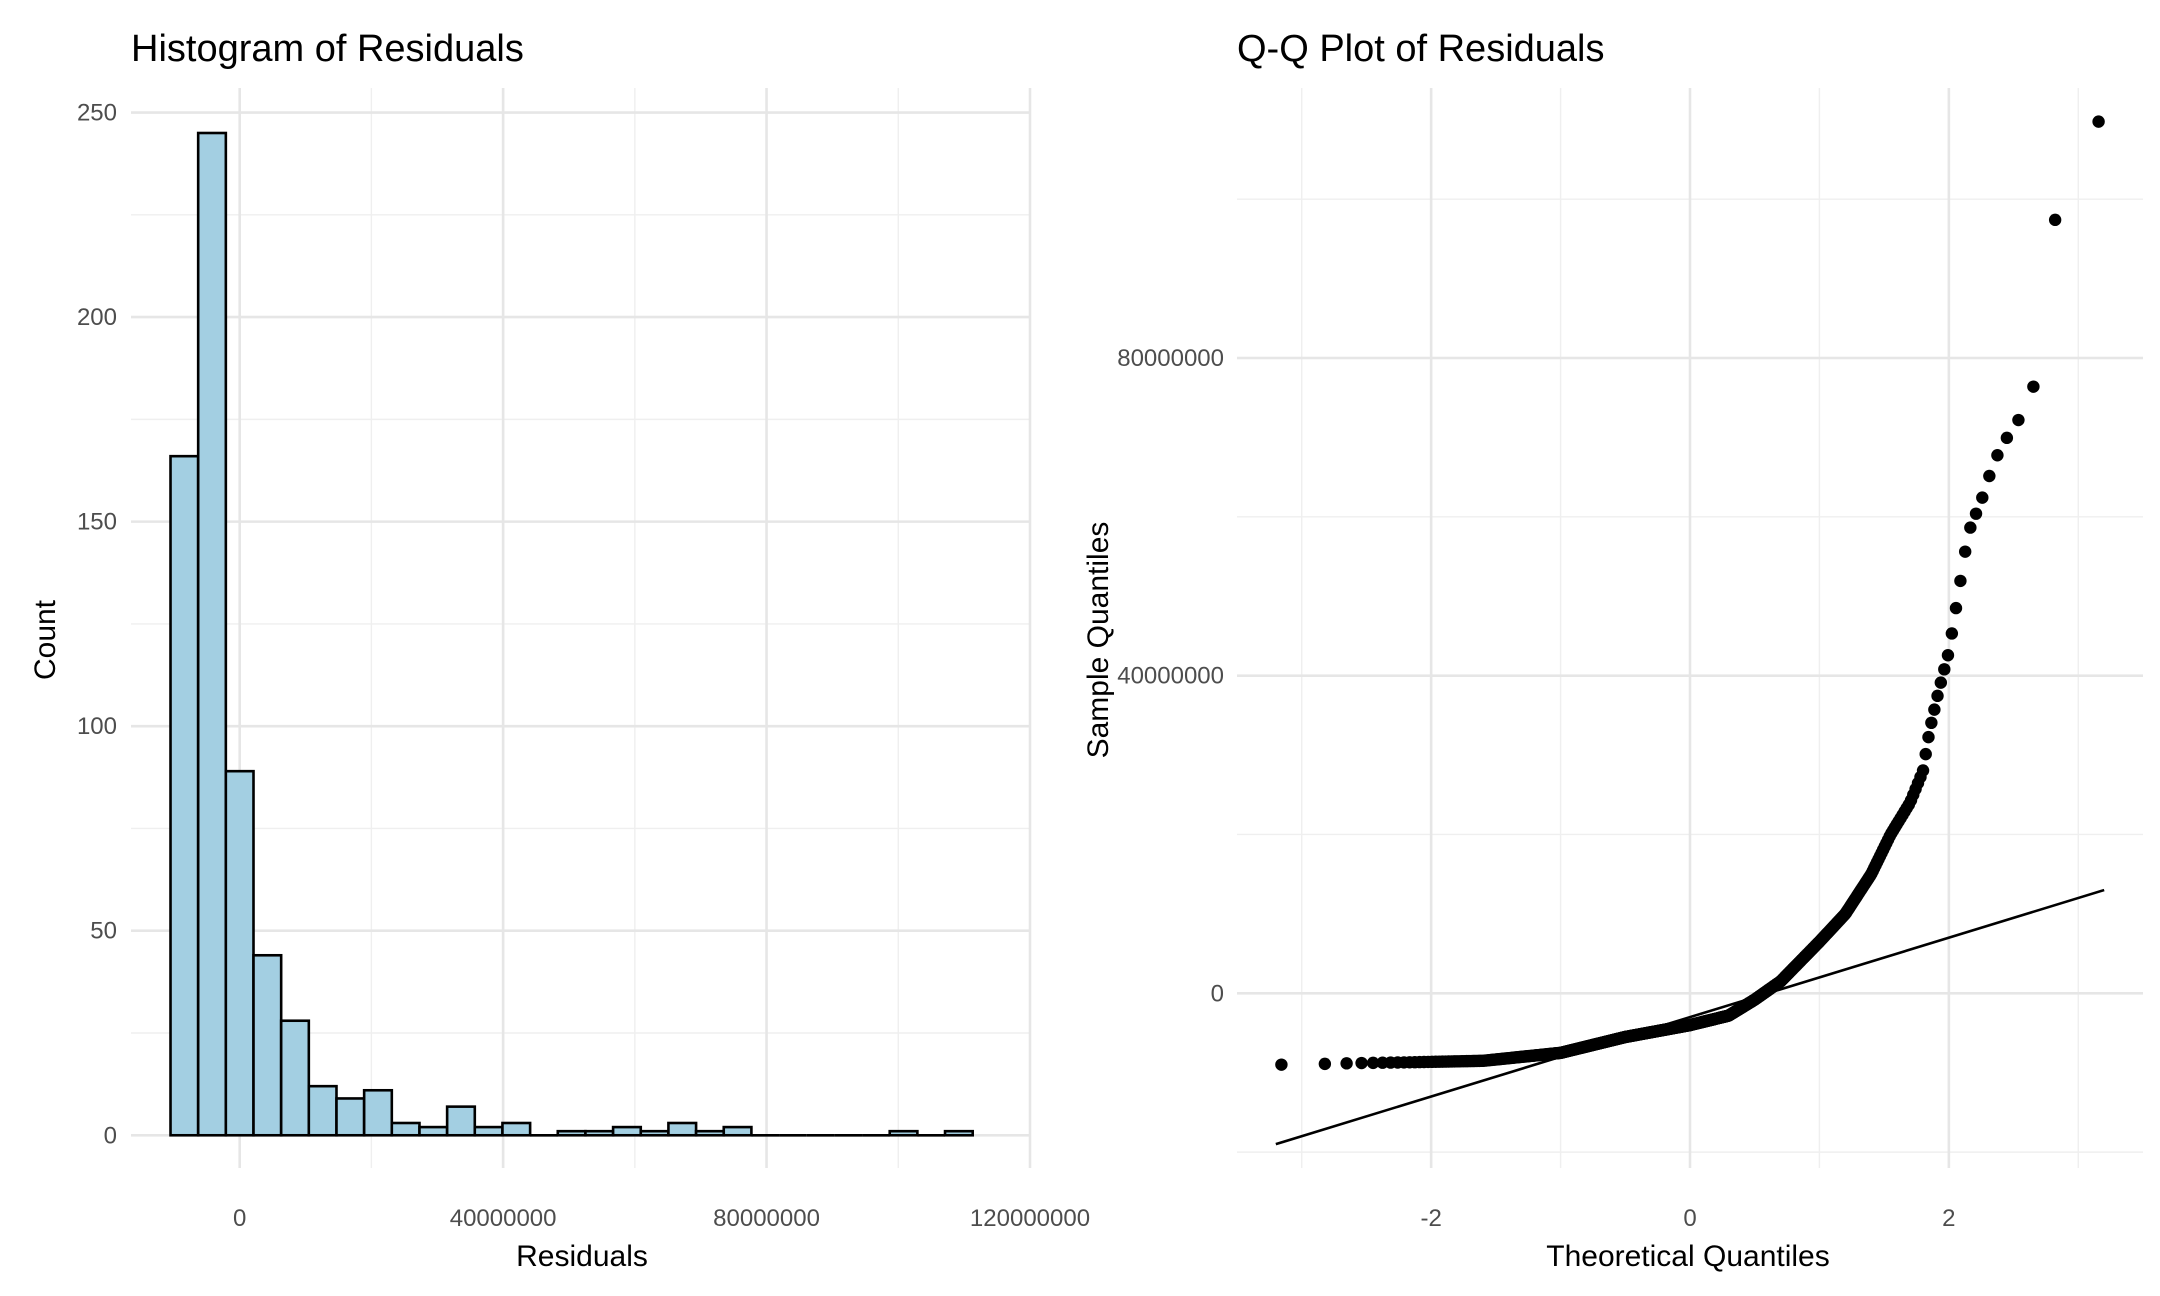 This screenshot has width=2160, height=1296. Describe the element at coordinates (97, 113) in the screenshot. I see `histogram-y-tick-label: 250` at that location.